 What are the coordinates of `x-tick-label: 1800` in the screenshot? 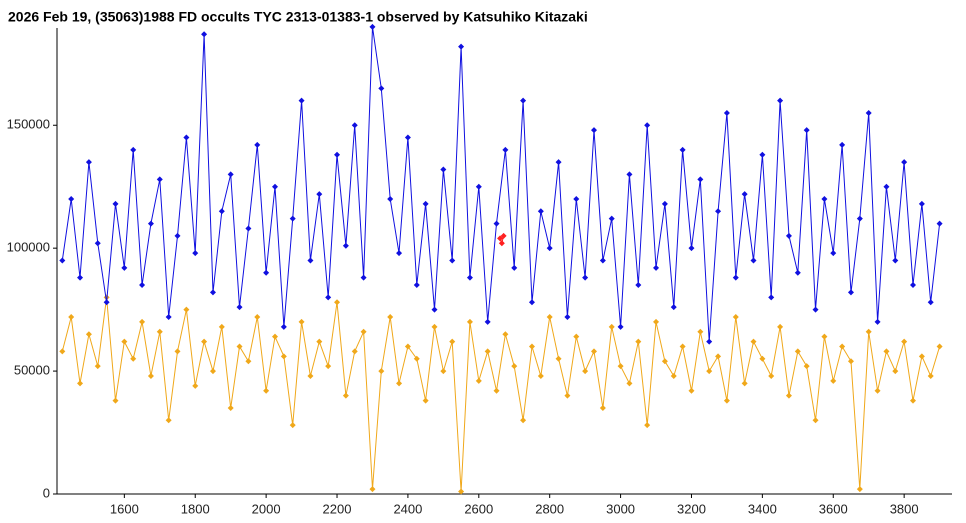 It's located at (195, 508).